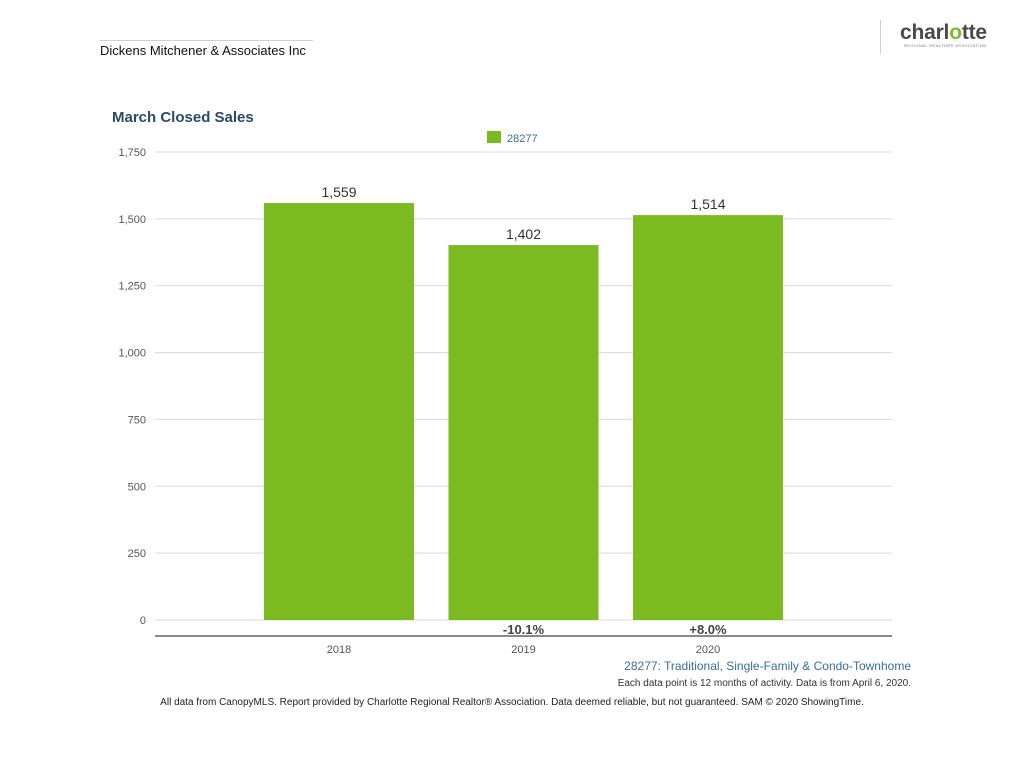 The image size is (1024, 768). Describe the element at coordinates (137, 487) in the screenshot. I see `y-tick-label: 500` at that location.